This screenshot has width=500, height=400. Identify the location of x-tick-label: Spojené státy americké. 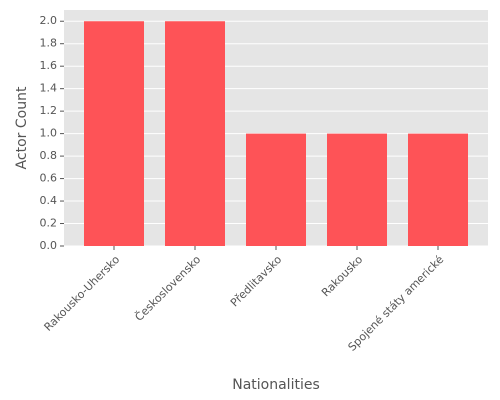
(396, 303).